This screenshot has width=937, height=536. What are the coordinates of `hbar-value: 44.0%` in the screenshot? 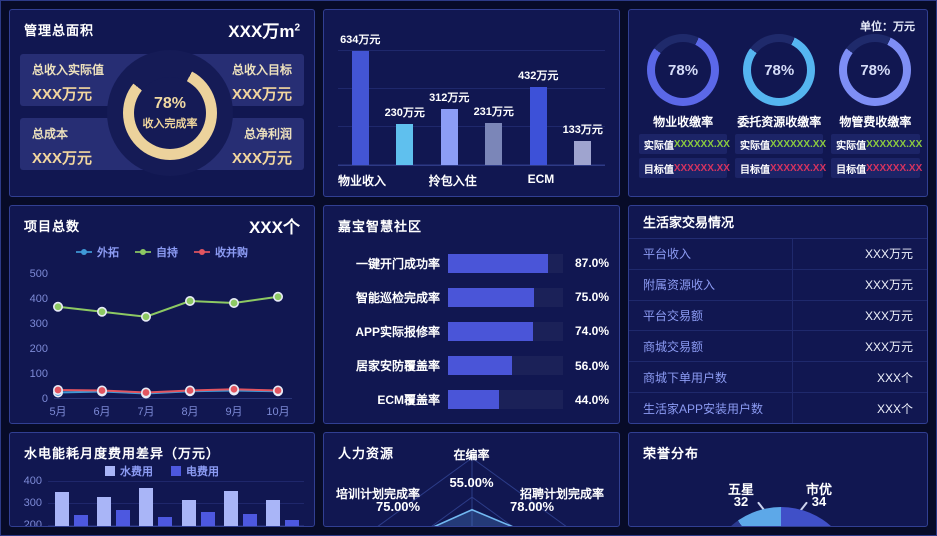 It's located at (591, 399).